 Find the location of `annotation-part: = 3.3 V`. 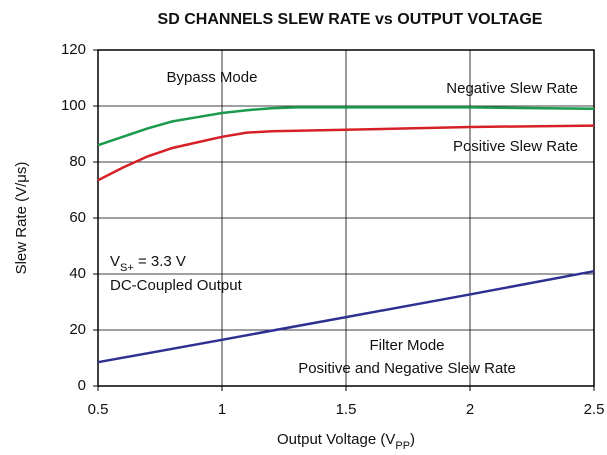

annotation-part: = 3.3 V is located at coordinates (160, 261).